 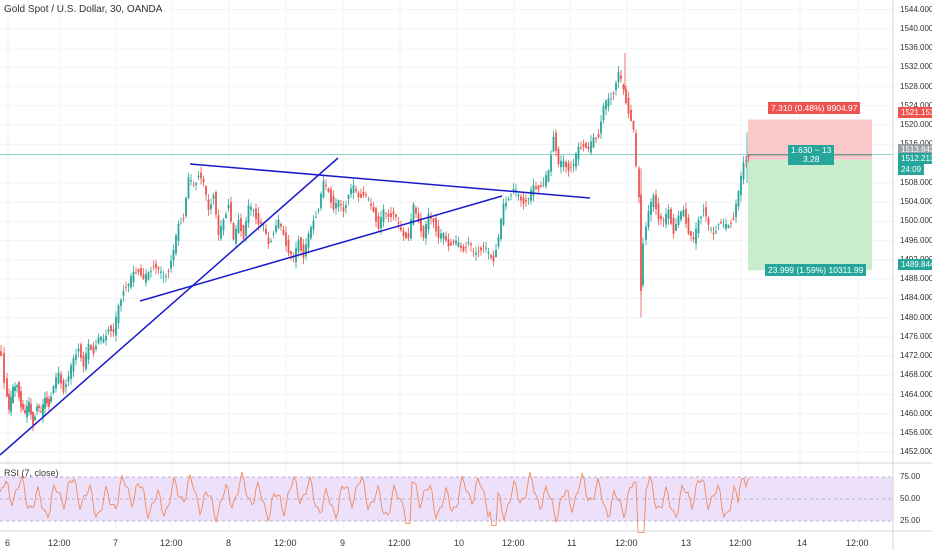 What do you see at coordinates (916, 28) in the screenshot?
I see `price-tick-label: 1540.000` at bounding box center [916, 28].